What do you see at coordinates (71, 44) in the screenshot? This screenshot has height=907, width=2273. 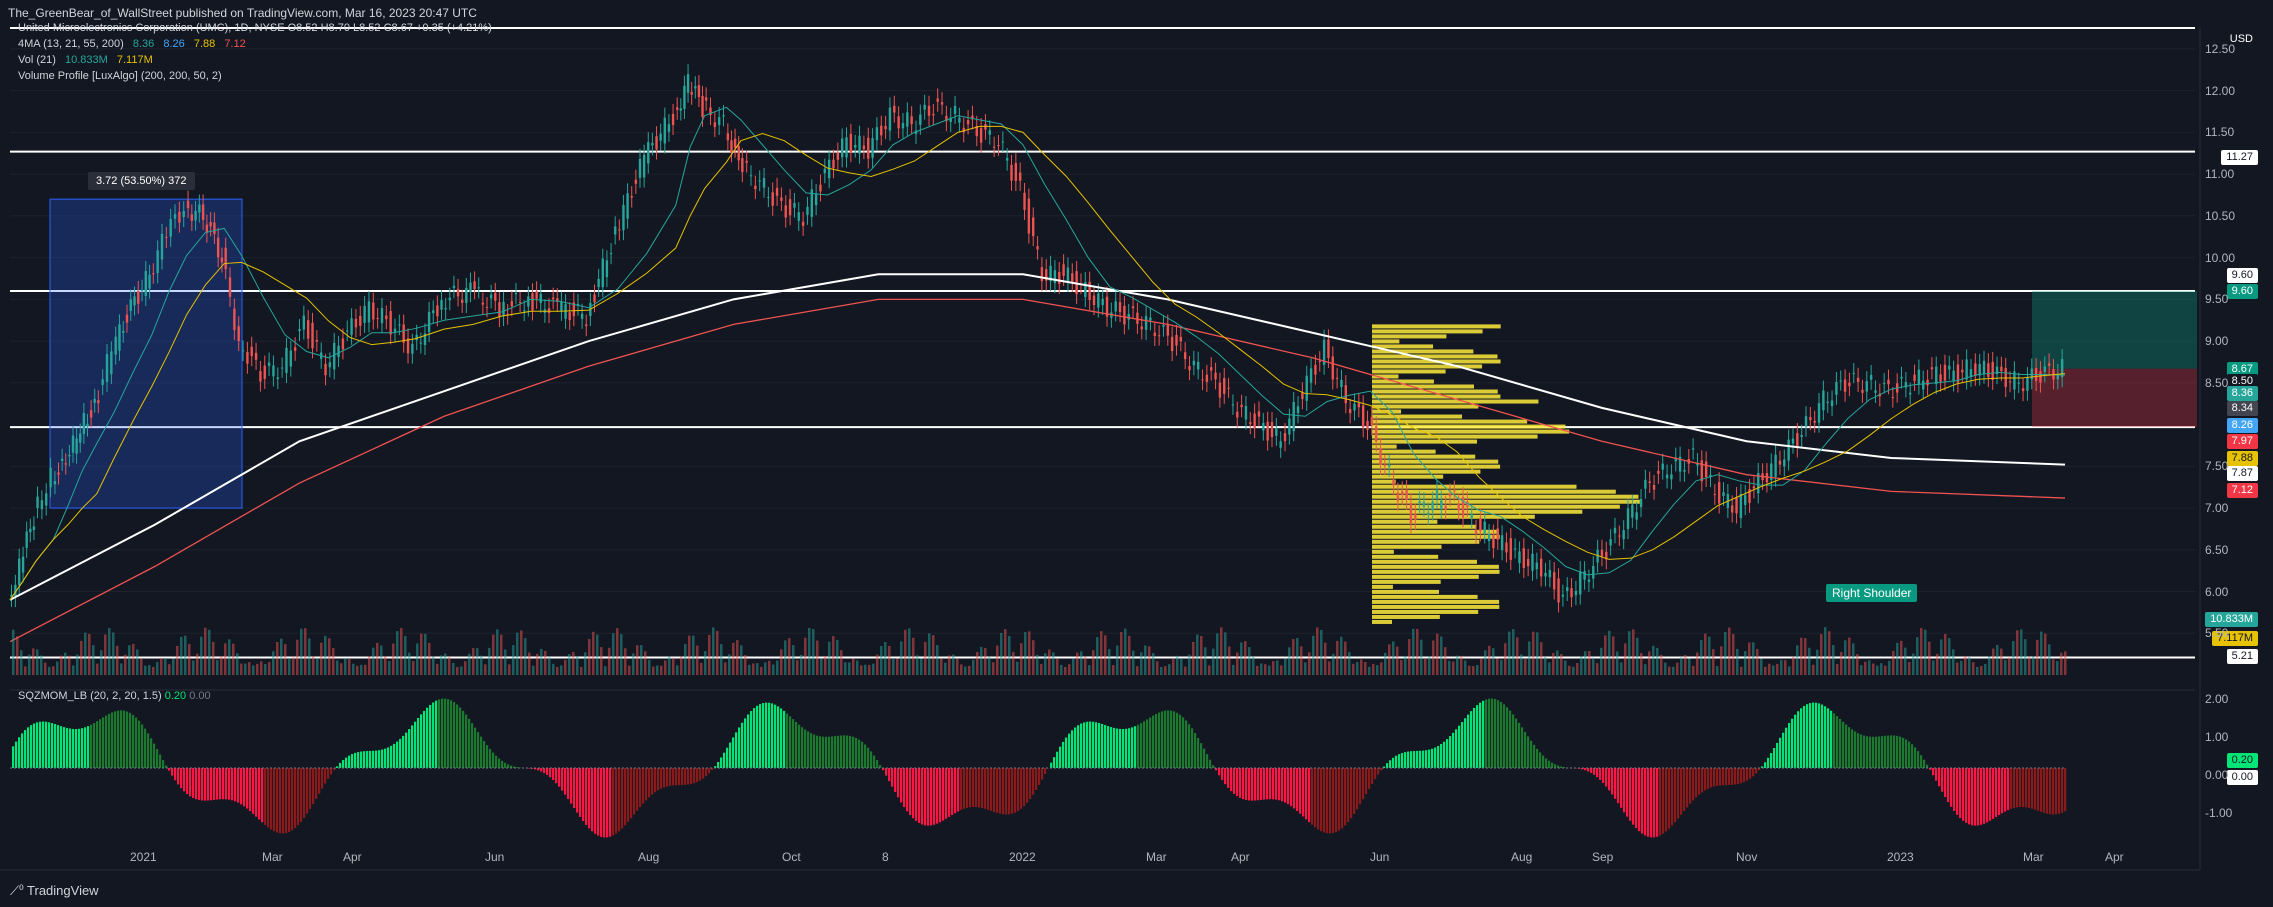 I see `ma-label: 4MA (13, 21, 55, 200)` at bounding box center [71, 44].